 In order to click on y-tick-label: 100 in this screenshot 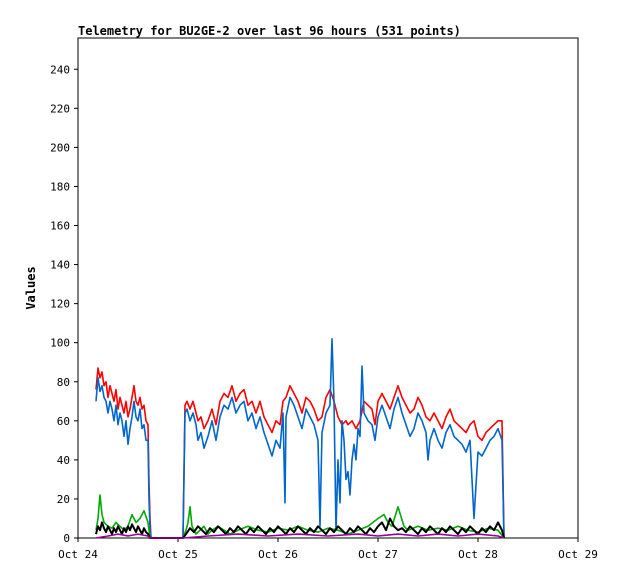, I will do `click(60, 343)`.